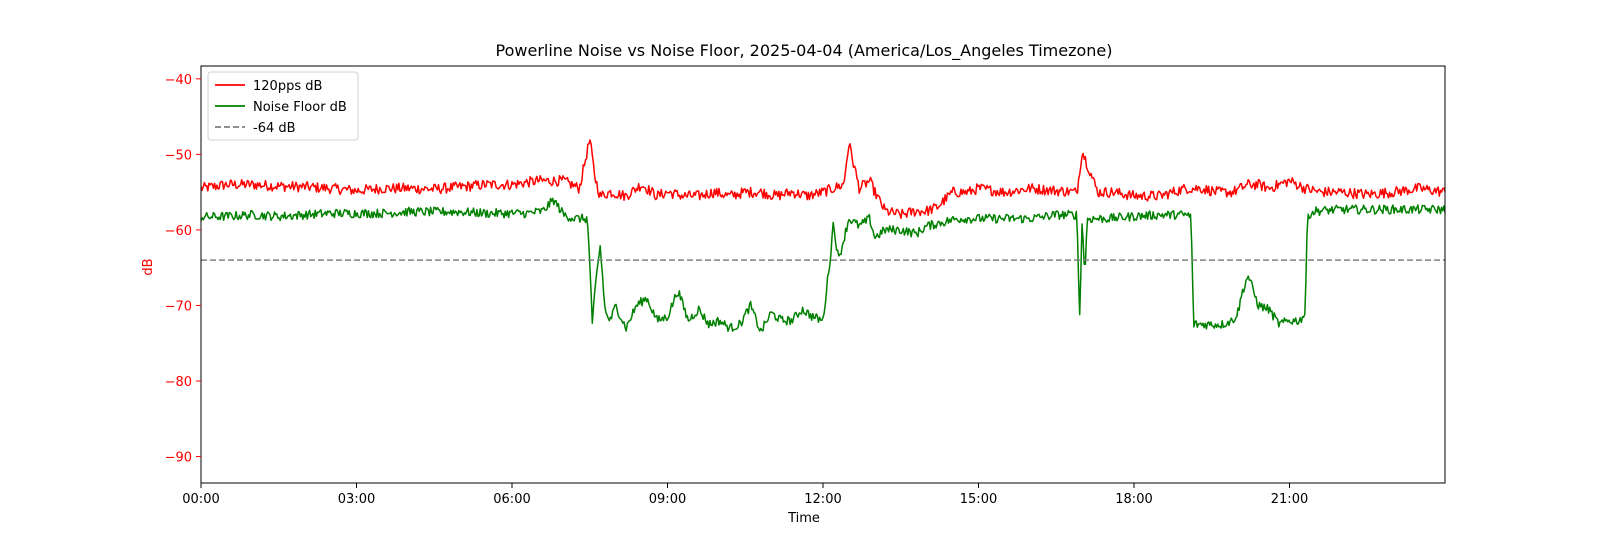  Describe the element at coordinates (803, 518) in the screenshot. I see `x-axis-title: Time` at that location.